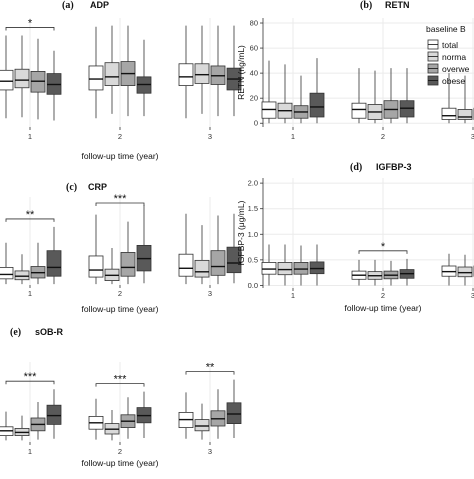  Describe the element at coordinates (253, 234) in the screenshot. I see `igfbp3-ytick-label-2: 1.0` at that location.